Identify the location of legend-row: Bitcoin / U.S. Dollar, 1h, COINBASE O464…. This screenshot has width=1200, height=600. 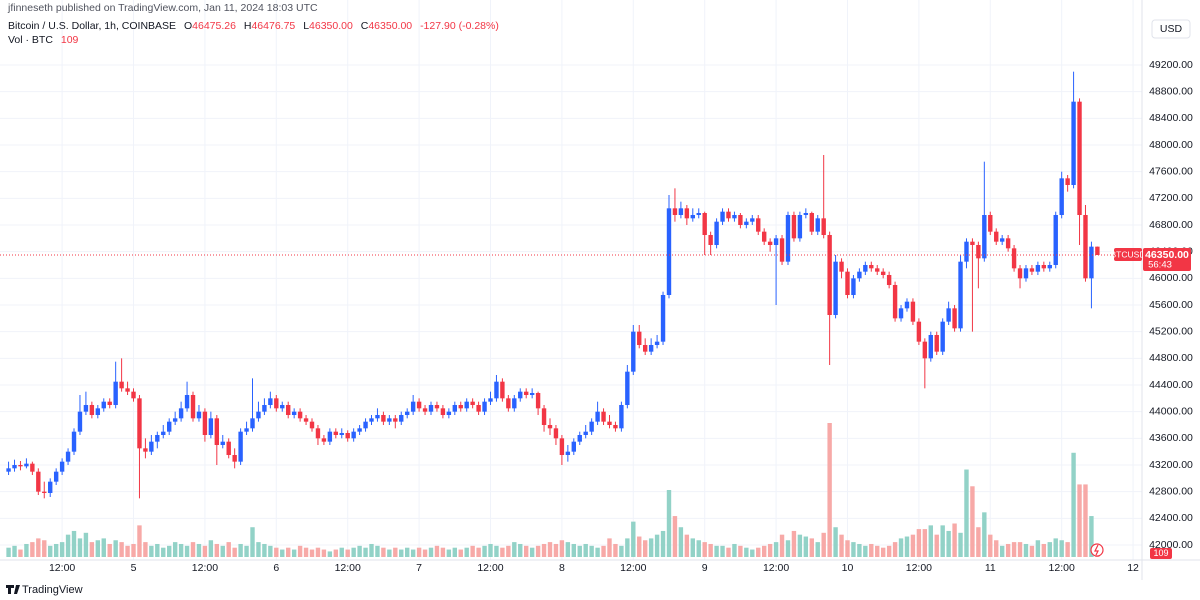
(253, 26).